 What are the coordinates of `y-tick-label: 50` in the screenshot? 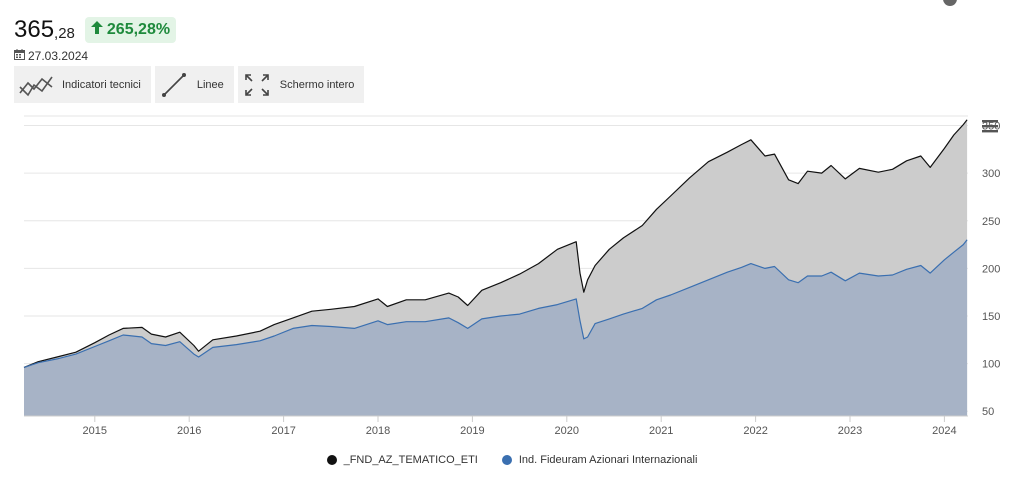 It's located at (988, 412).